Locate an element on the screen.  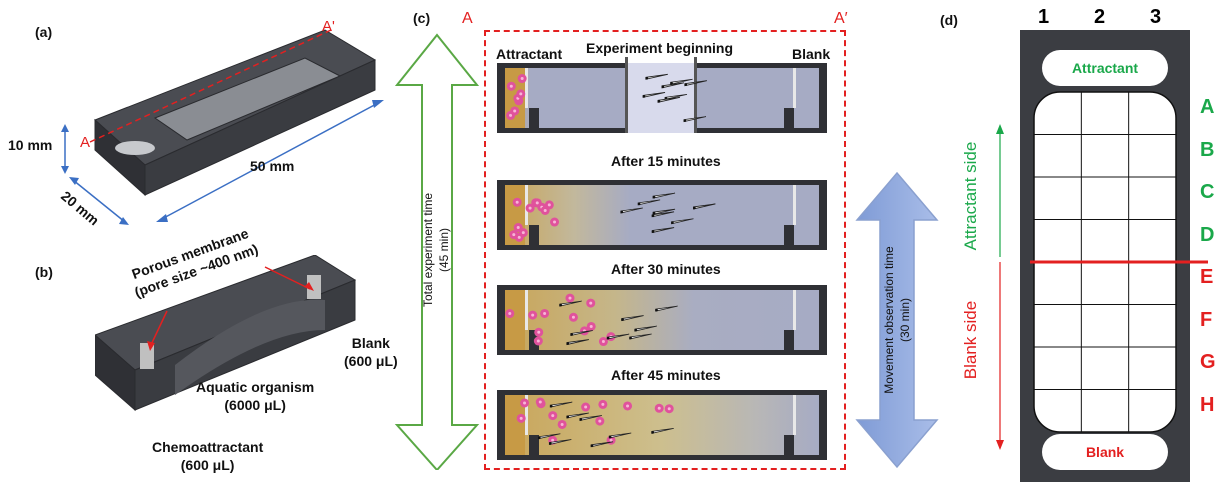
row-label-c: C is located at coordinates (1207, 192).